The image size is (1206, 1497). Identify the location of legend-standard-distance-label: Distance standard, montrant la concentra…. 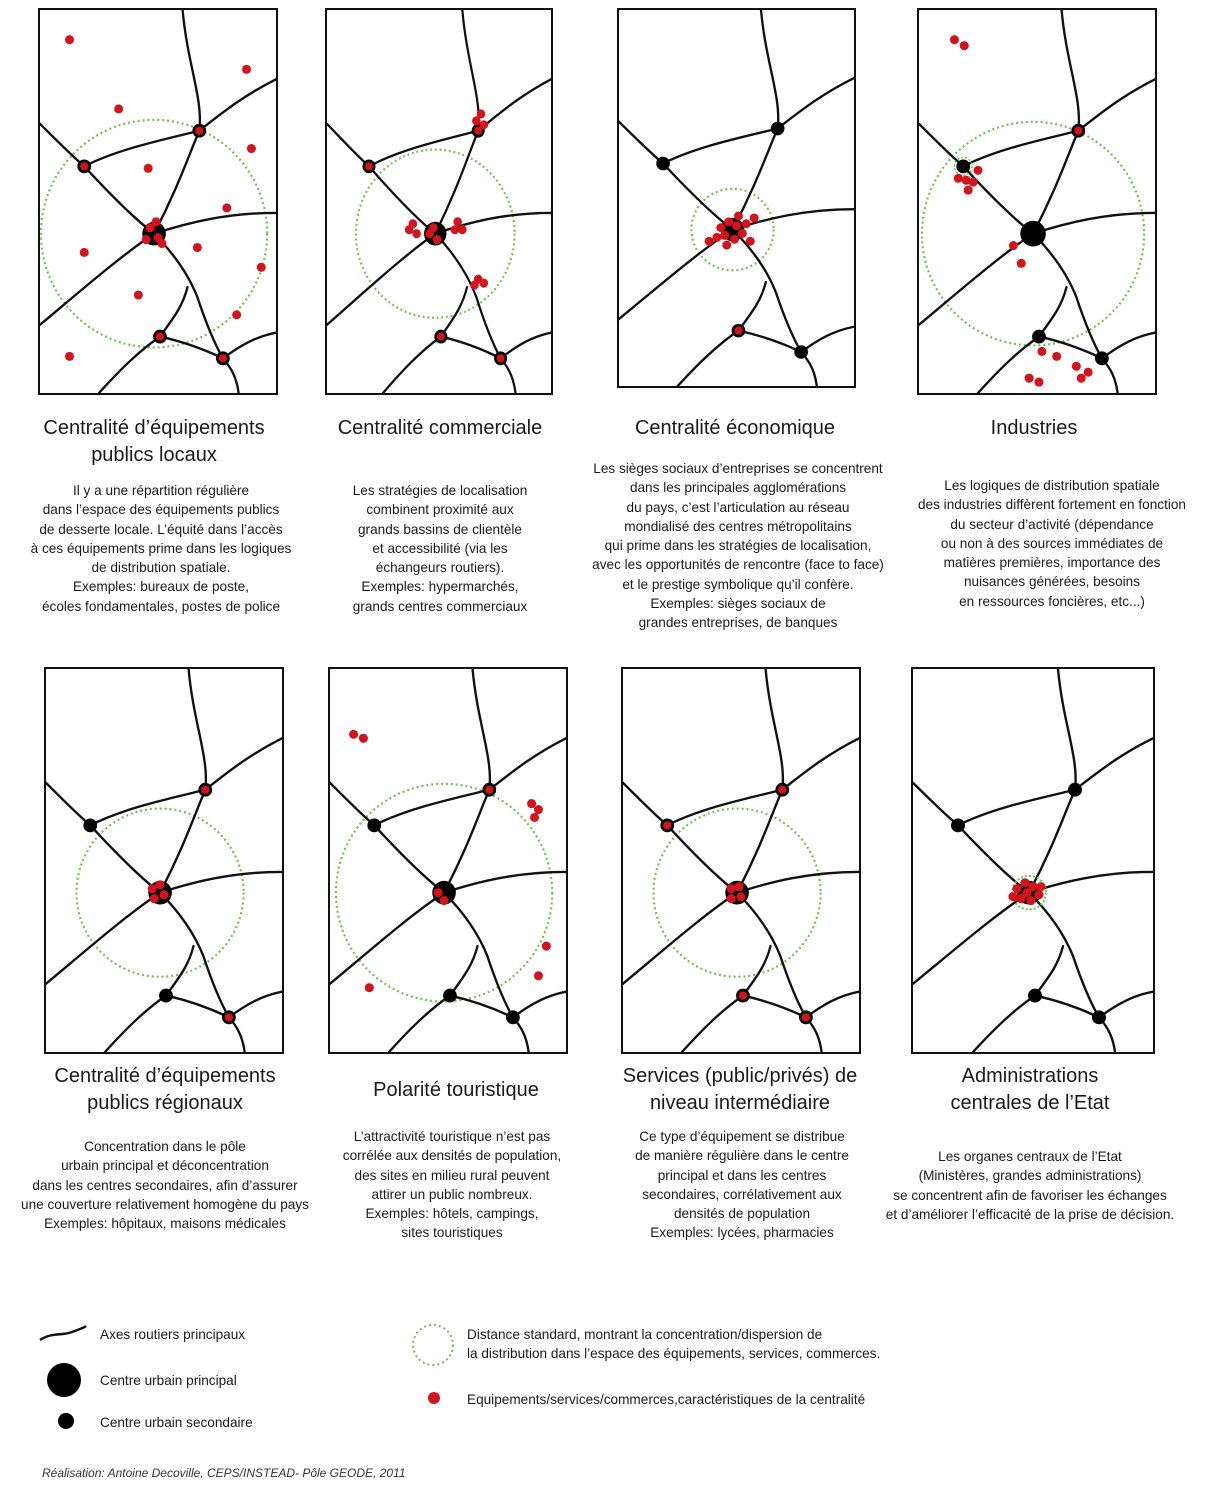
(674, 1344).